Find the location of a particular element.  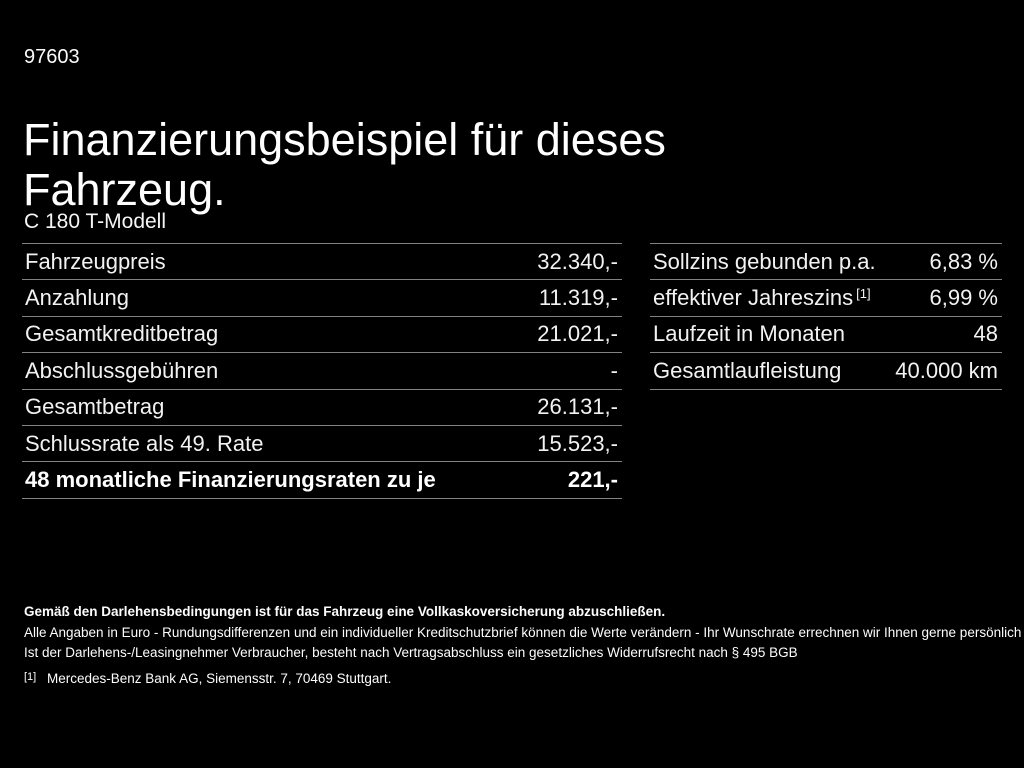

row-label: Gesamtbetrag is located at coordinates (95, 407).